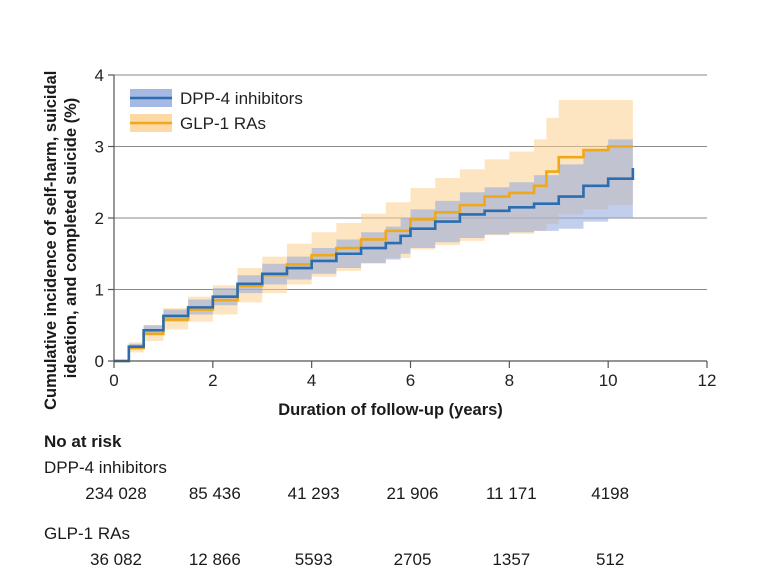  Describe the element at coordinates (116, 493) in the screenshot. I see `risk-value: 234 028` at that location.